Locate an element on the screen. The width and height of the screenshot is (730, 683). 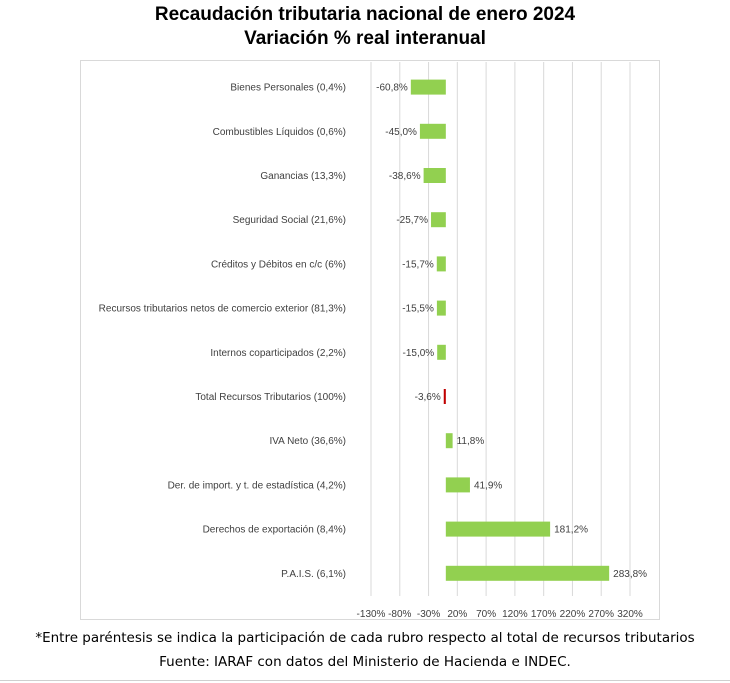
data-label: 181,2% is located at coordinates (571, 530).